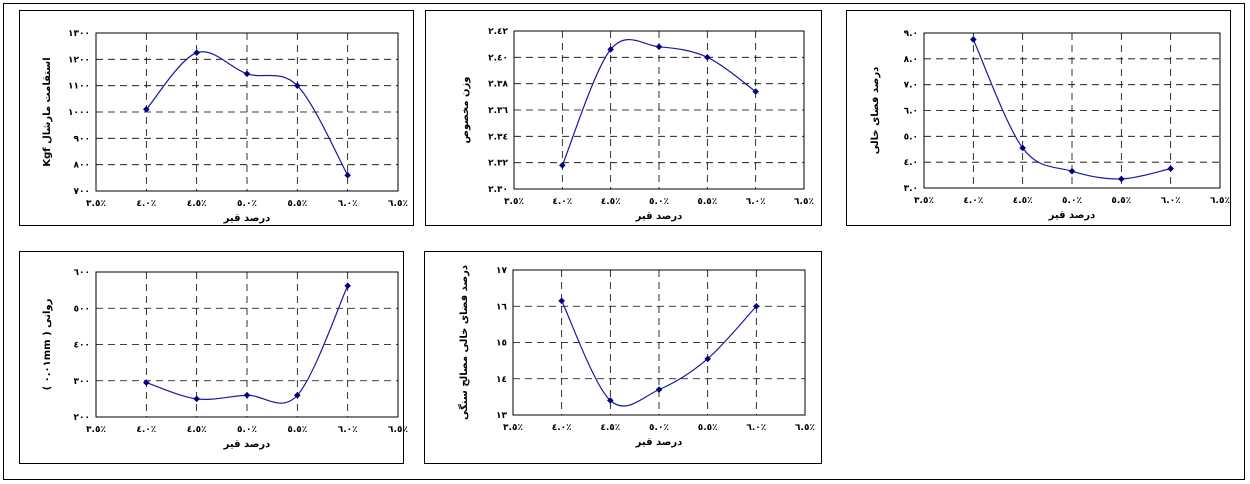  Describe the element at coordinates (501, 307) in the screenshot. I see `y-tick-label: ١٦` at that location.